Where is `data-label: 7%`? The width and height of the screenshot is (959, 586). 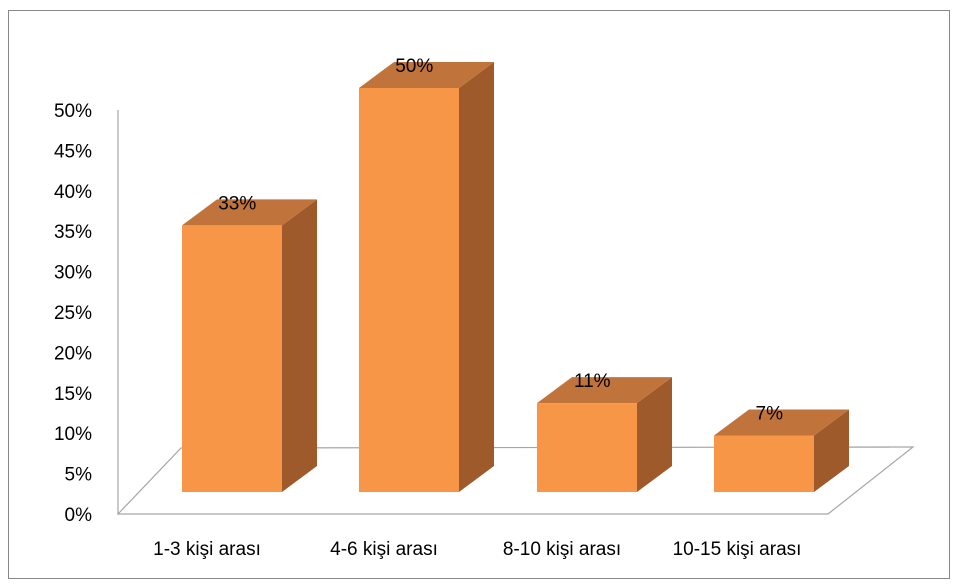 data-label: 7% is located at coordinates (770, 413).